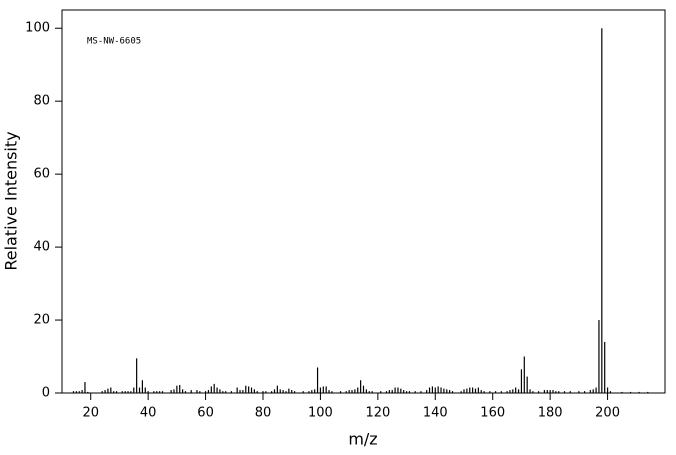 This screenshot has width=676, height=455. Describe the element at coordinates (435, 413) in the screenshot. I see `x-tick-label: 140` at that location.